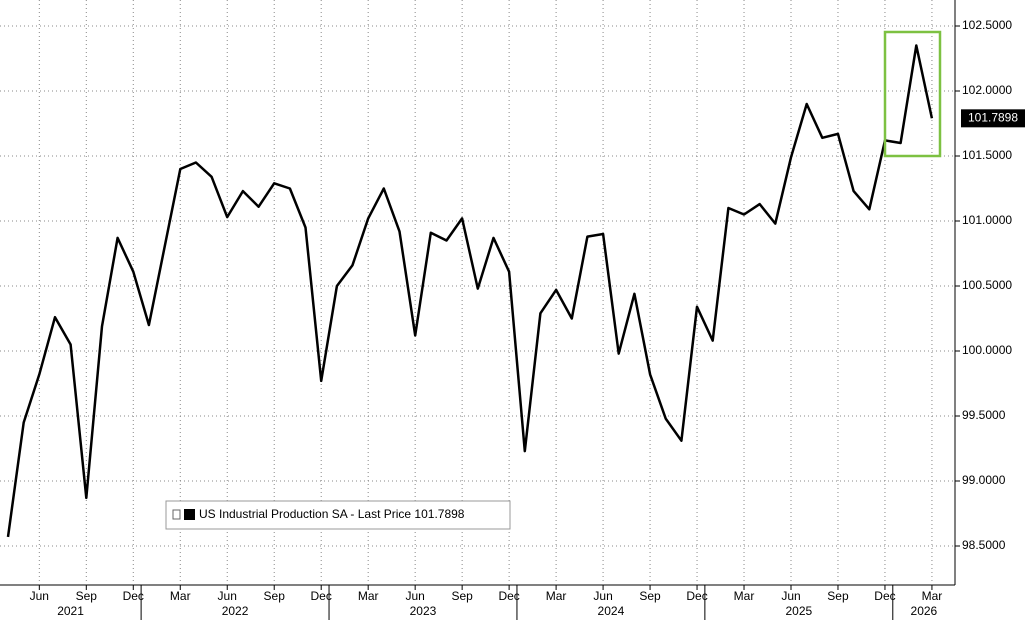  I want to click on last-value-label: 101.7898, so click(993, 117).